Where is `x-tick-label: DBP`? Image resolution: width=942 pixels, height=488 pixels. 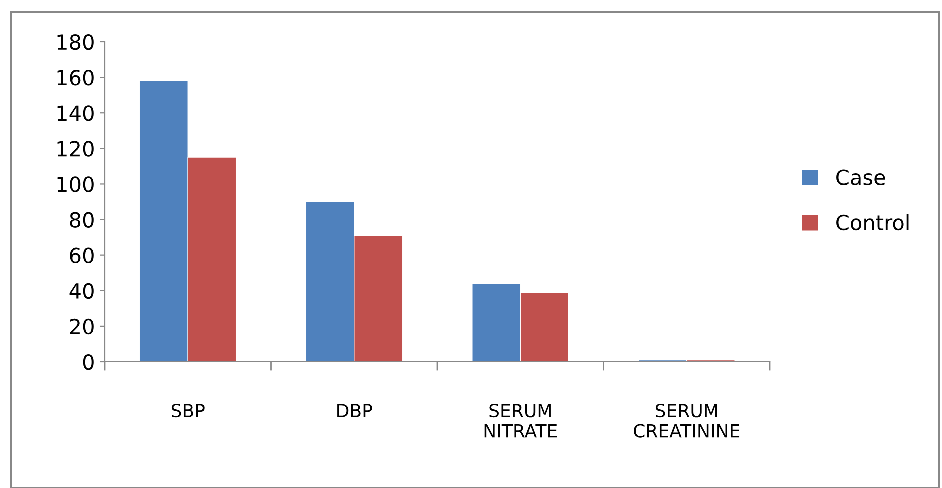
x-tick-label: DBP is located at coordinates (355, 411).